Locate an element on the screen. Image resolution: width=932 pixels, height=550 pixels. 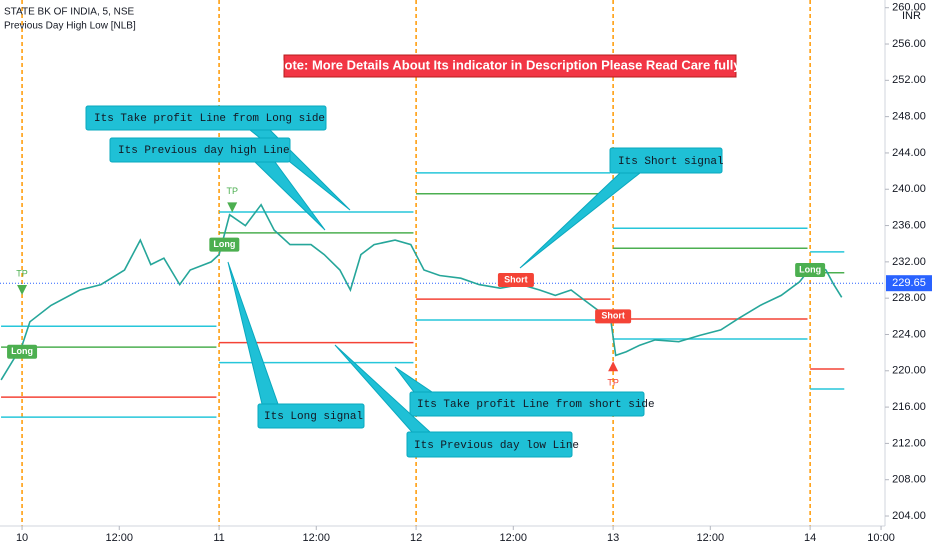
y-tick-label: 240.00 is located at coordinates (909, 189).